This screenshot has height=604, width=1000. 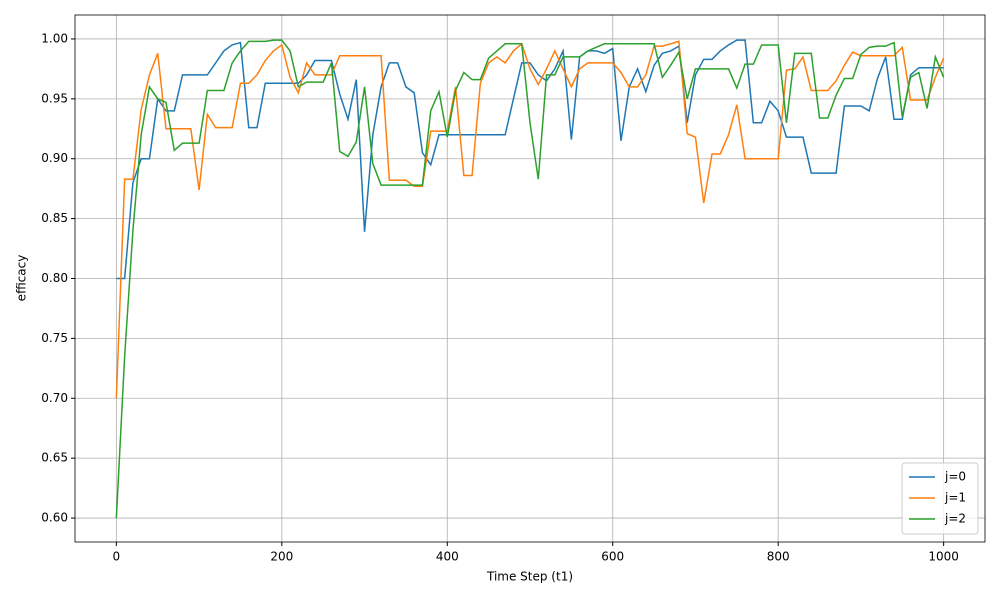 I want to click on x-tick-label: 400, so click(x=447, y=557).